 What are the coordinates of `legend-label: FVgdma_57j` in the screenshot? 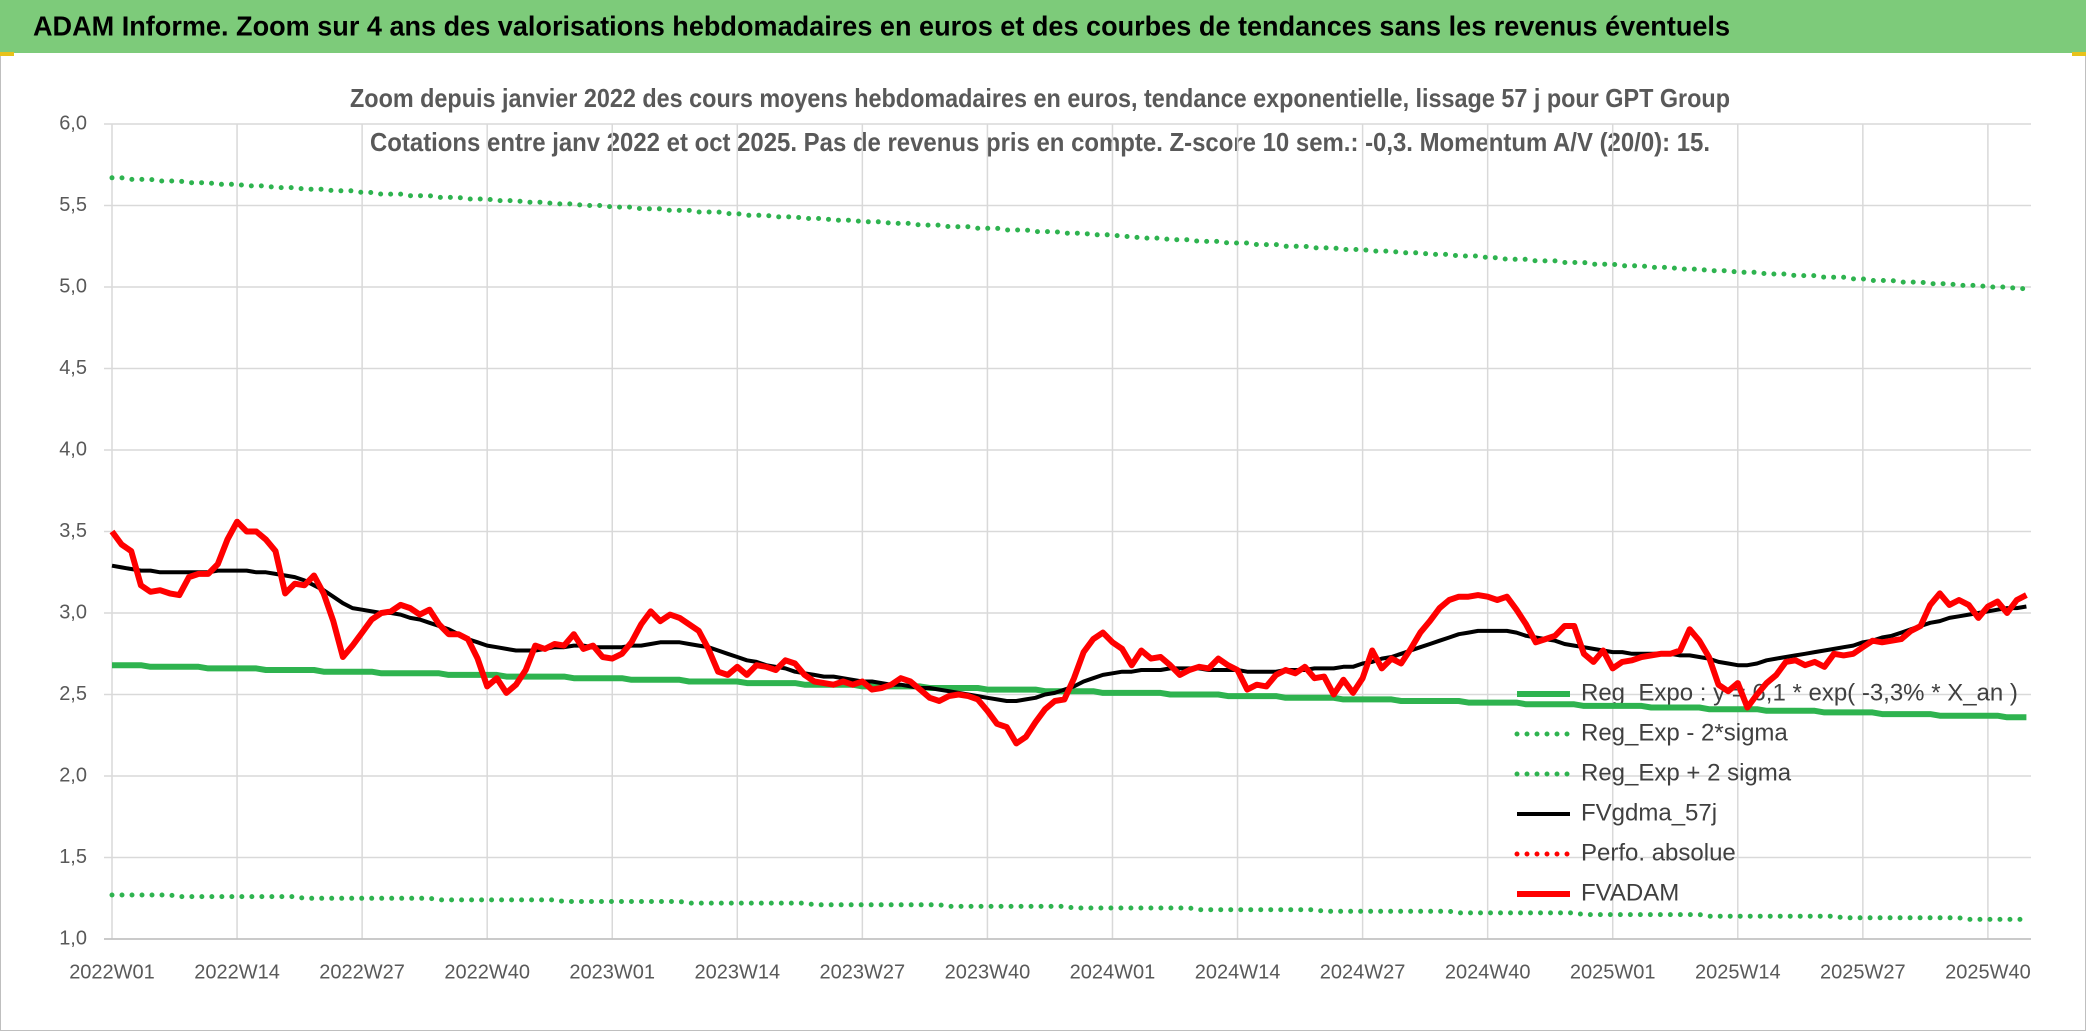 It's located at (1649, 812).